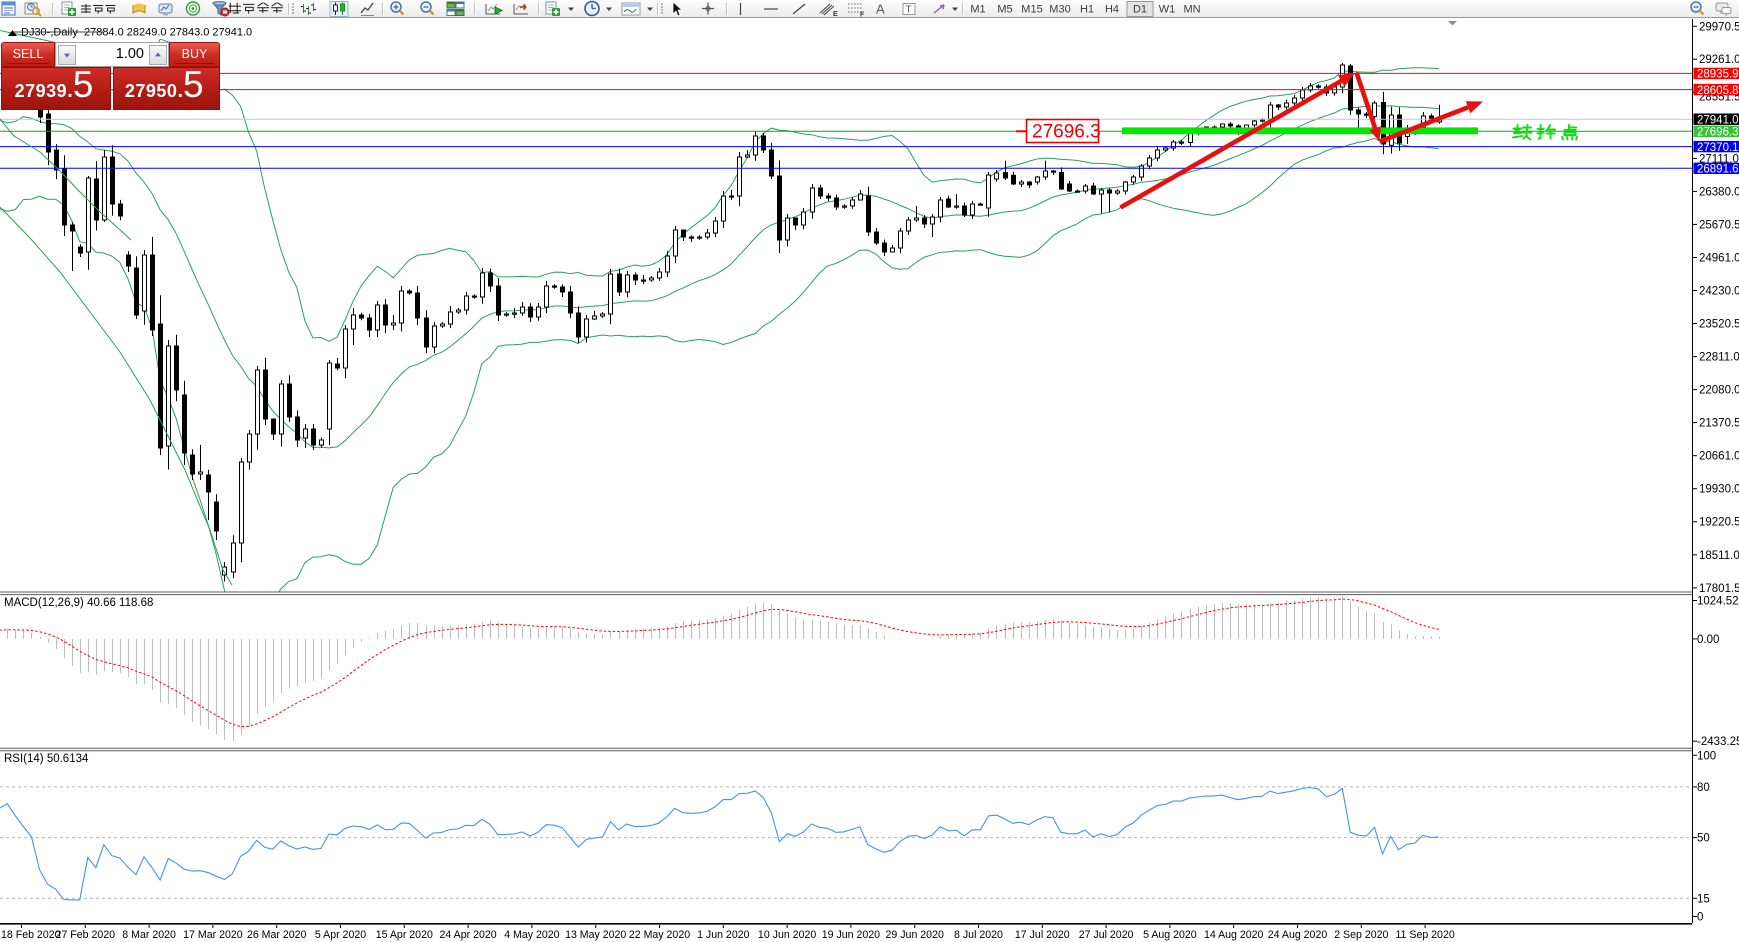 This screenshot has height=942, width=1739. I want to click on svg-text: 24961.0, so click(1719, 259).